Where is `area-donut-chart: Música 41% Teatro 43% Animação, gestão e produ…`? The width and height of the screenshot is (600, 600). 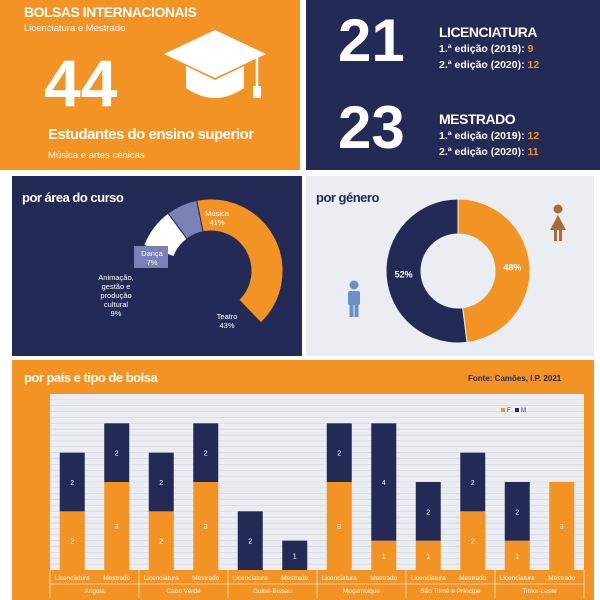 area-donut-chart: Música 41% Teatro 43% Animação, gestão e produ… is located at coordinates (191, 271).